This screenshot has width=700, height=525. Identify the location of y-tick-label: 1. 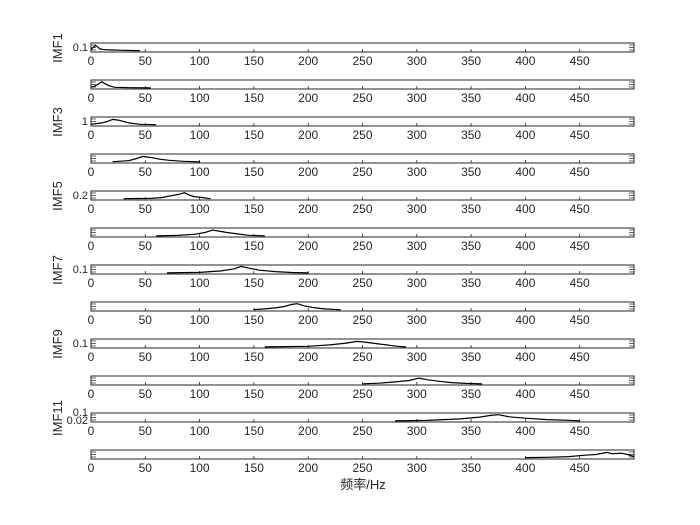
(85, 122).